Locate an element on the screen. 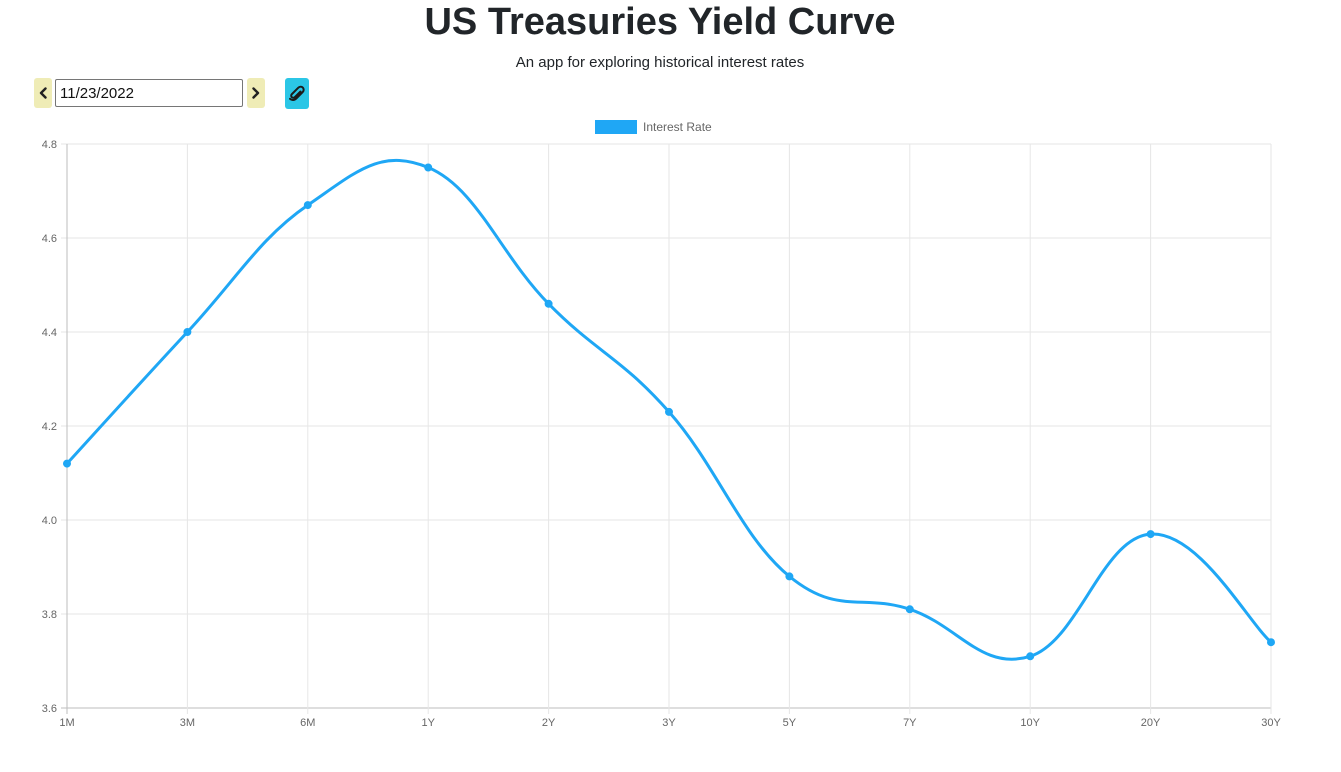 This screenshot has width=1341, height=772. data-point-20y is located at coordinates (1150, 534).